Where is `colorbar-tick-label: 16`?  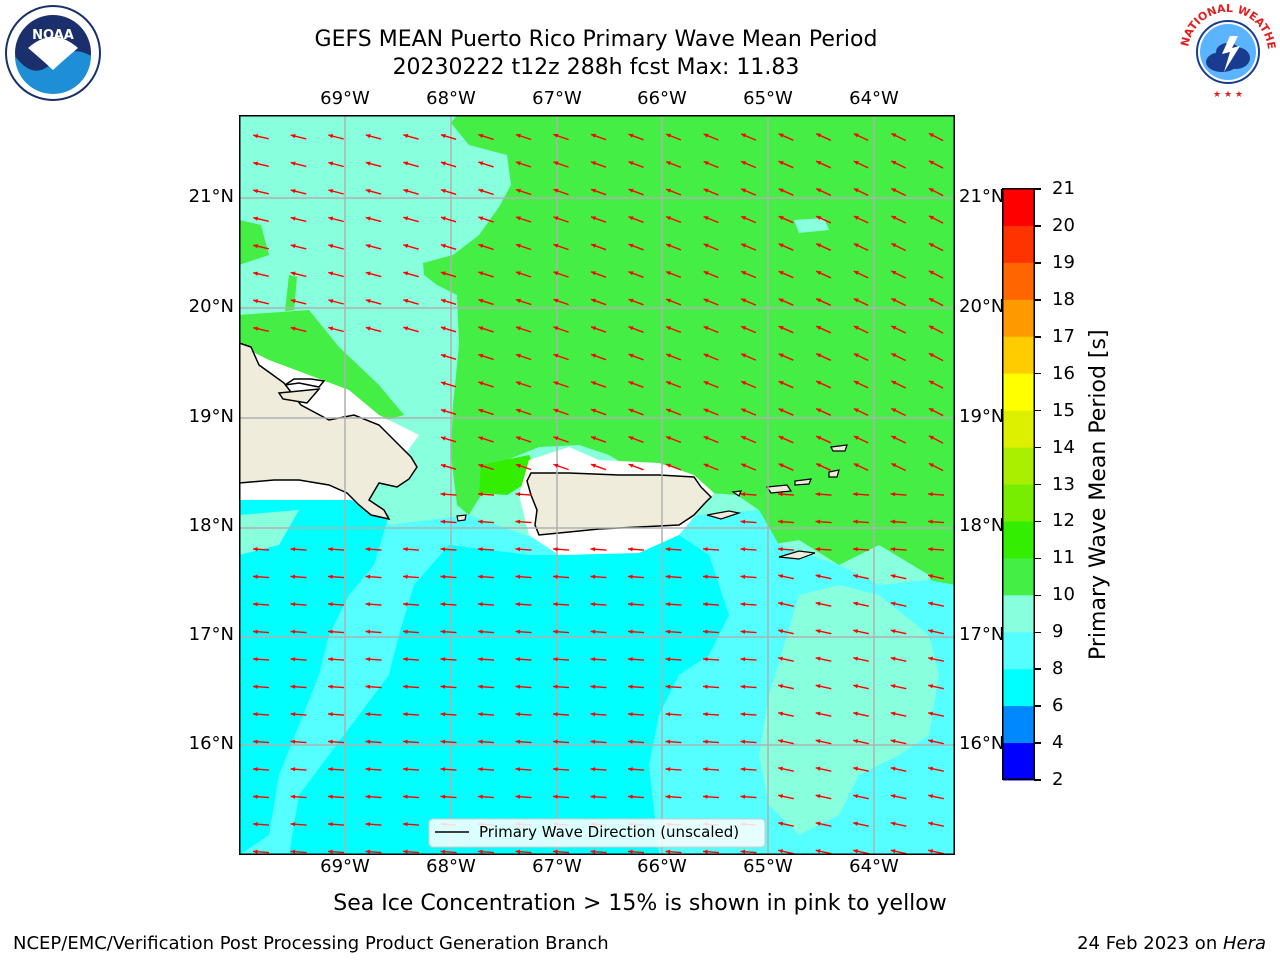
colorbar-tick-label: 16 is located at coordinates (1063, 373).